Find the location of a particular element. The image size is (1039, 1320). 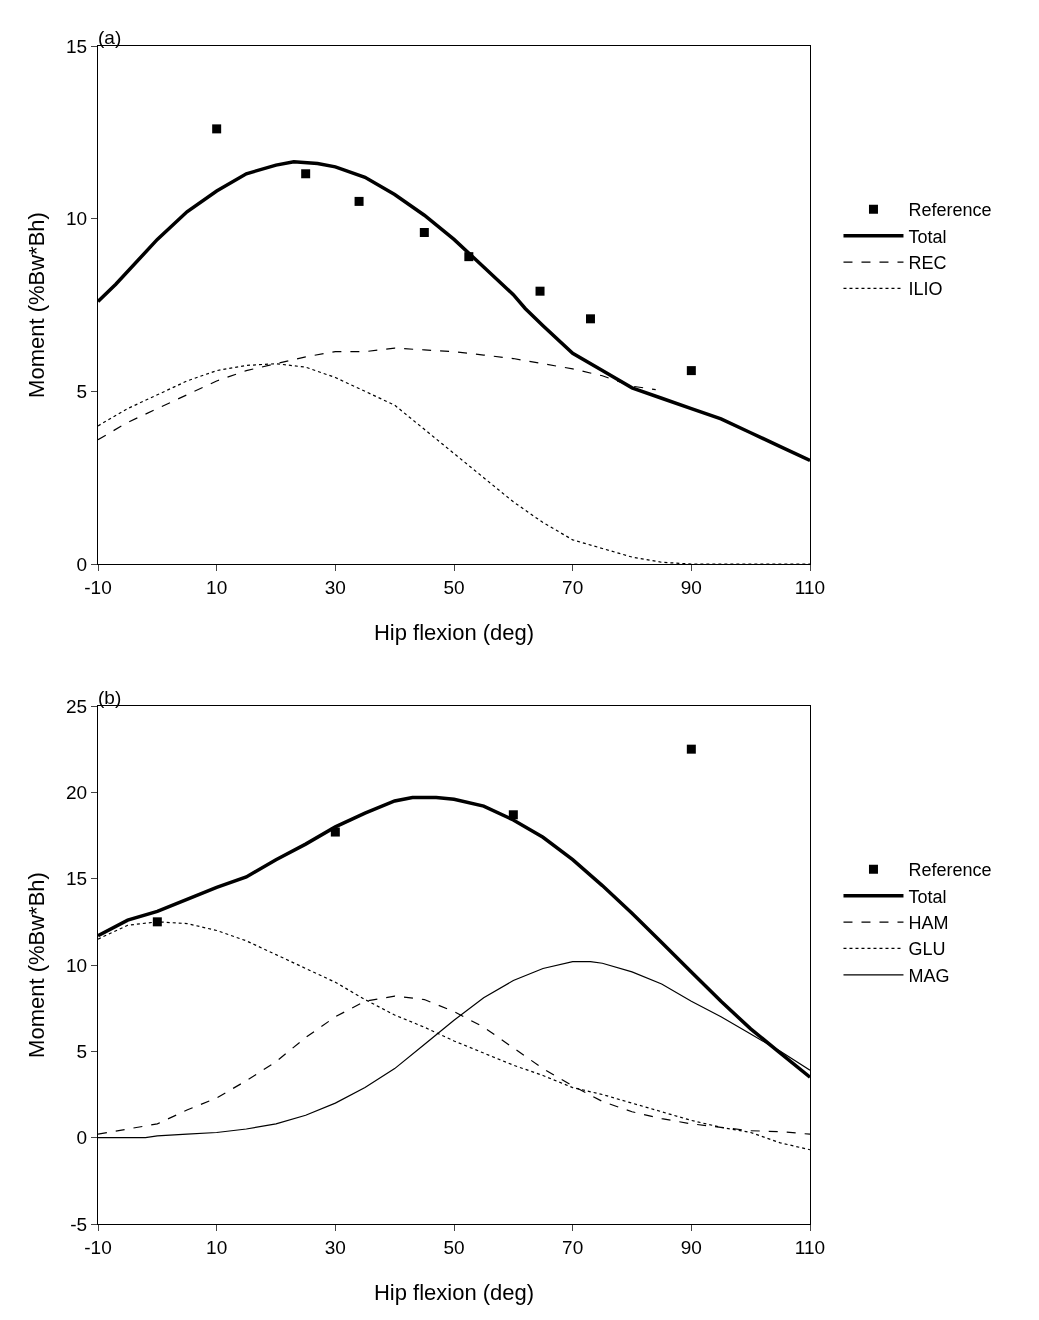

legend-label: HAM is located at coordinates (928, 923).